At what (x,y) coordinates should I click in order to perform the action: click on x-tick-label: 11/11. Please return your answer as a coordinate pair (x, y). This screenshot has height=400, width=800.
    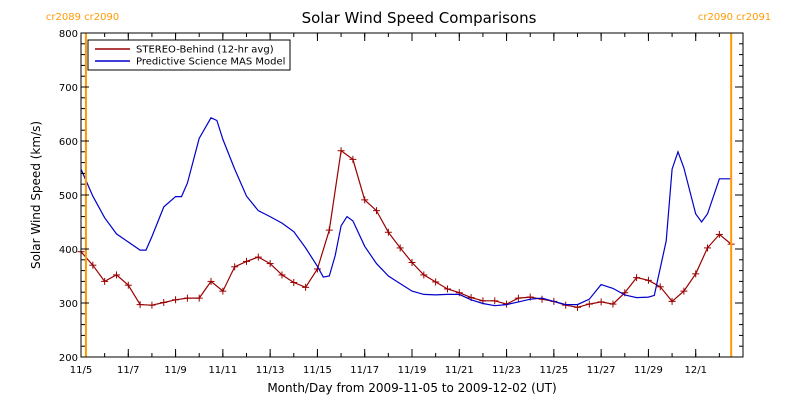
    Looking at the image, I should click on (222, 370).